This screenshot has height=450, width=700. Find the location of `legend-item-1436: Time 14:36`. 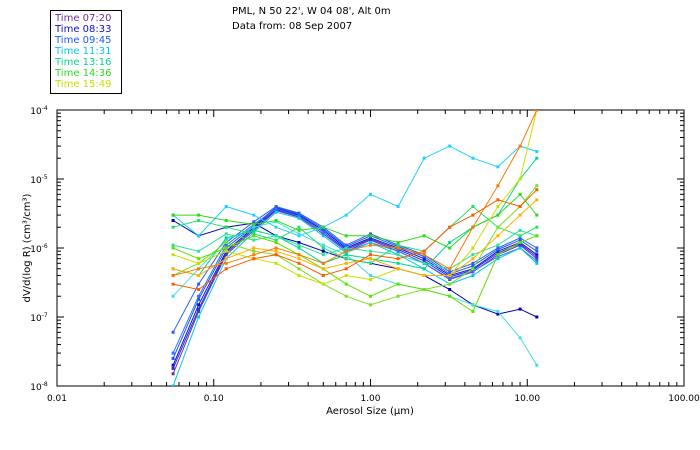

legend-item-1436: Time 14:36 is located at coordinates (83, 73).